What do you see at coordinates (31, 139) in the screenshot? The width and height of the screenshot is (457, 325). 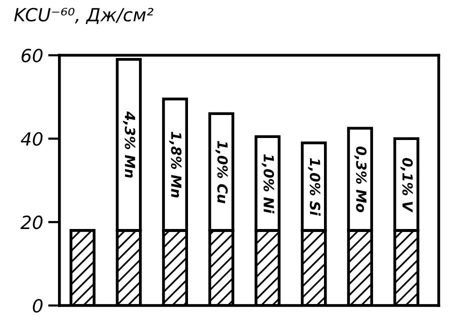 I see `y-tick-label: 40` at bounding box center [31, 139].